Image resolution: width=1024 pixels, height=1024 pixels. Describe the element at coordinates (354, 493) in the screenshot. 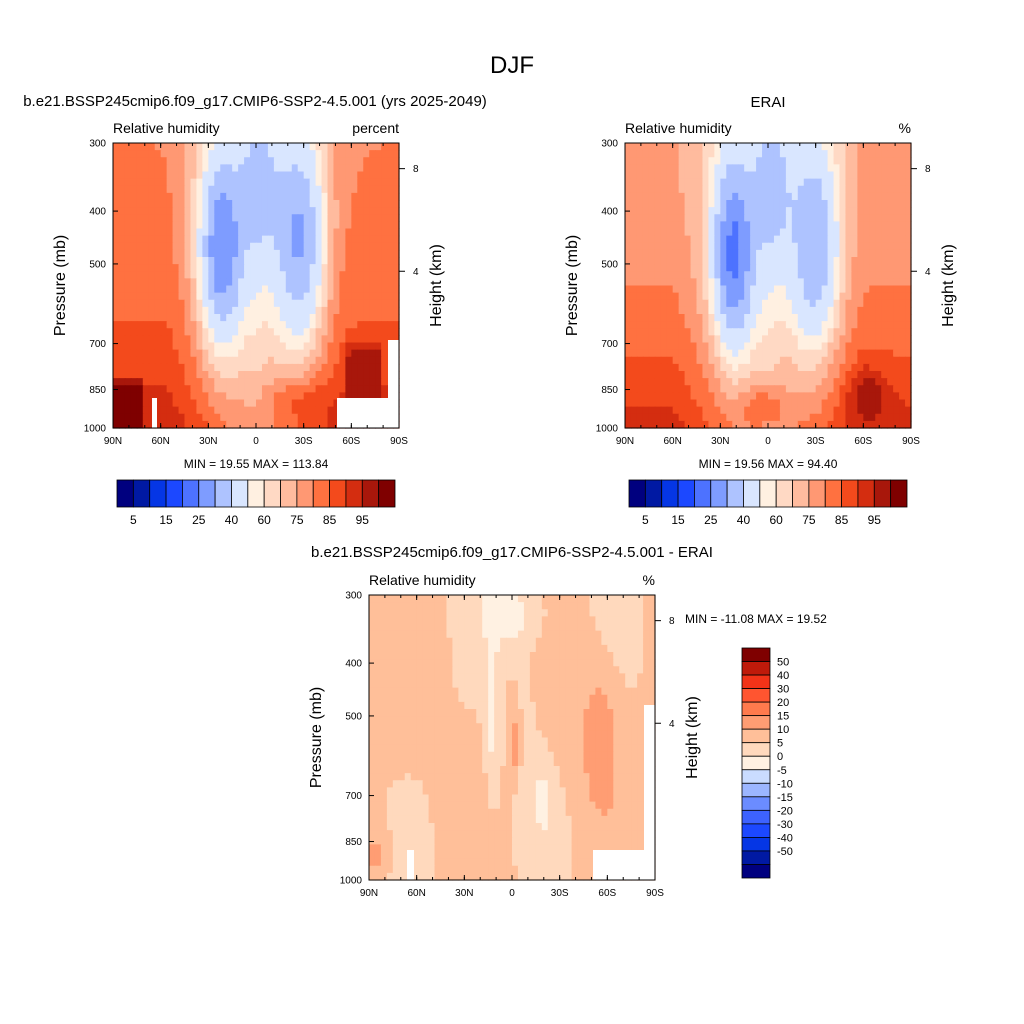

I see `colorbar-swatch` at that location.